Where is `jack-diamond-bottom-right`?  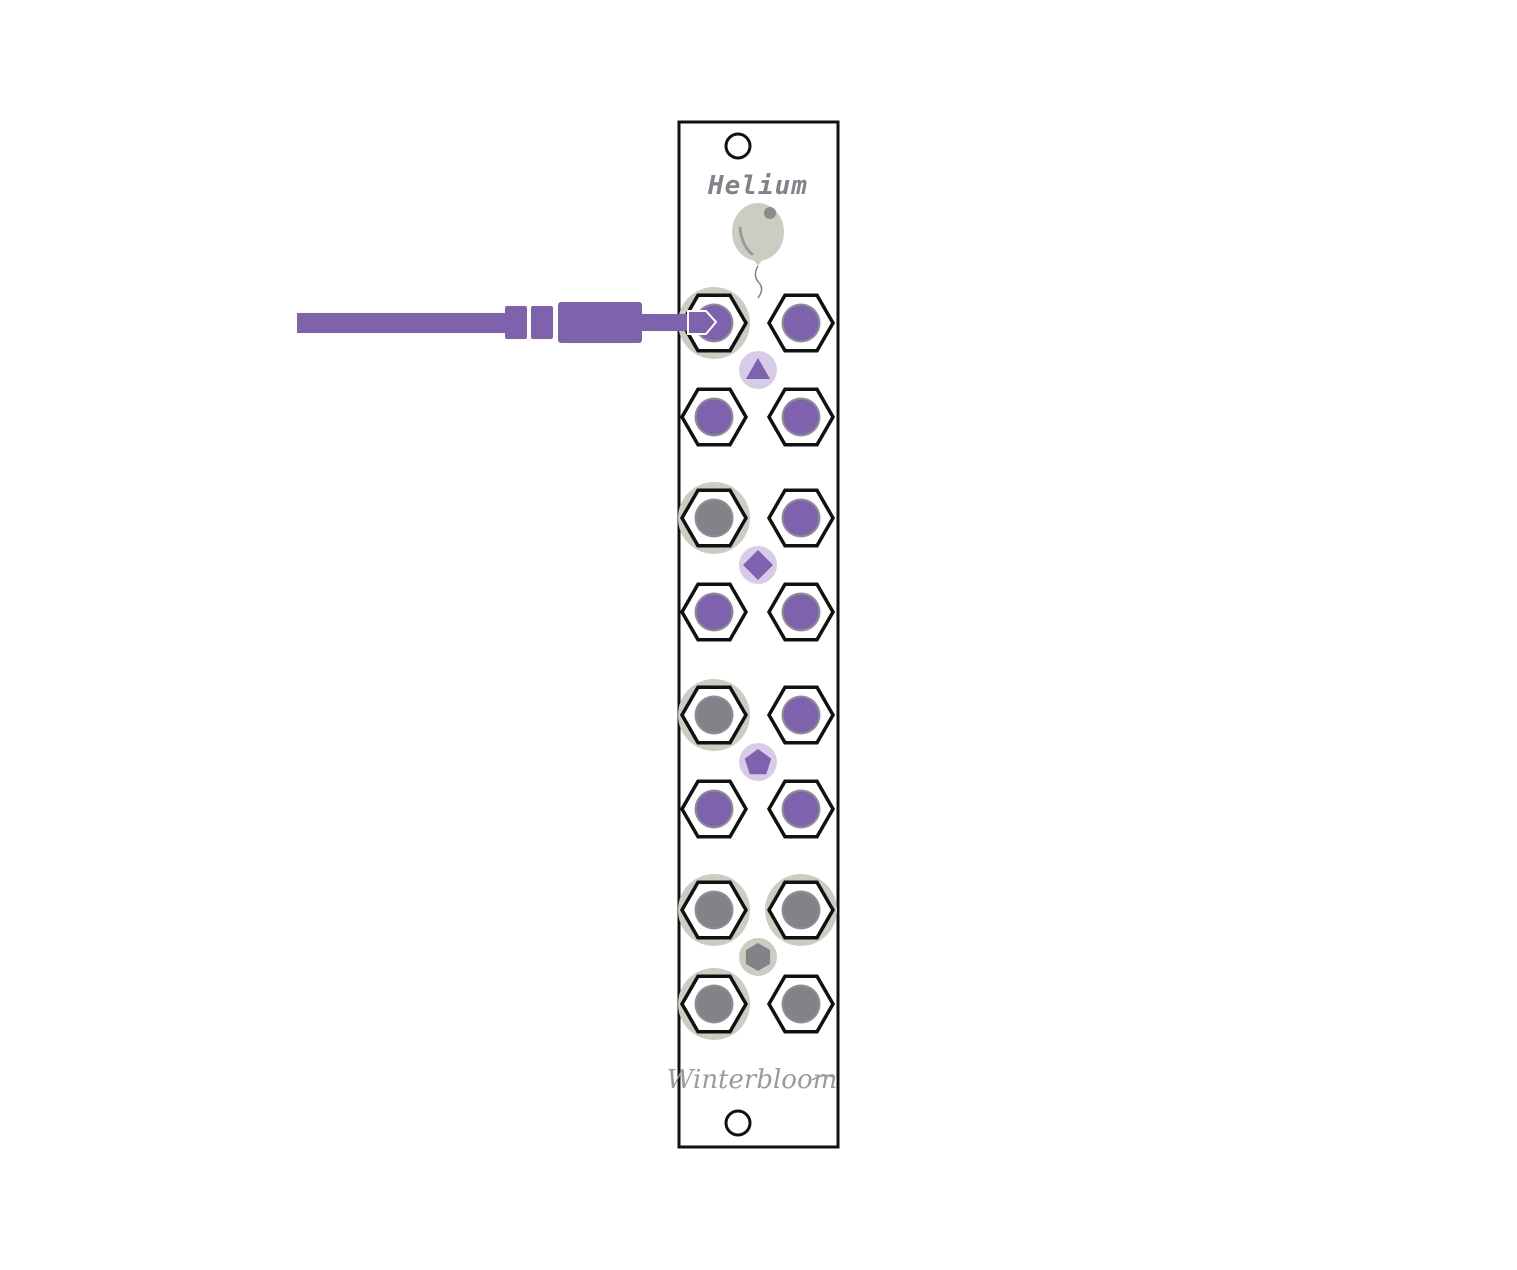
jack-diamond-bottom-right is located at coordinates (801, 612).